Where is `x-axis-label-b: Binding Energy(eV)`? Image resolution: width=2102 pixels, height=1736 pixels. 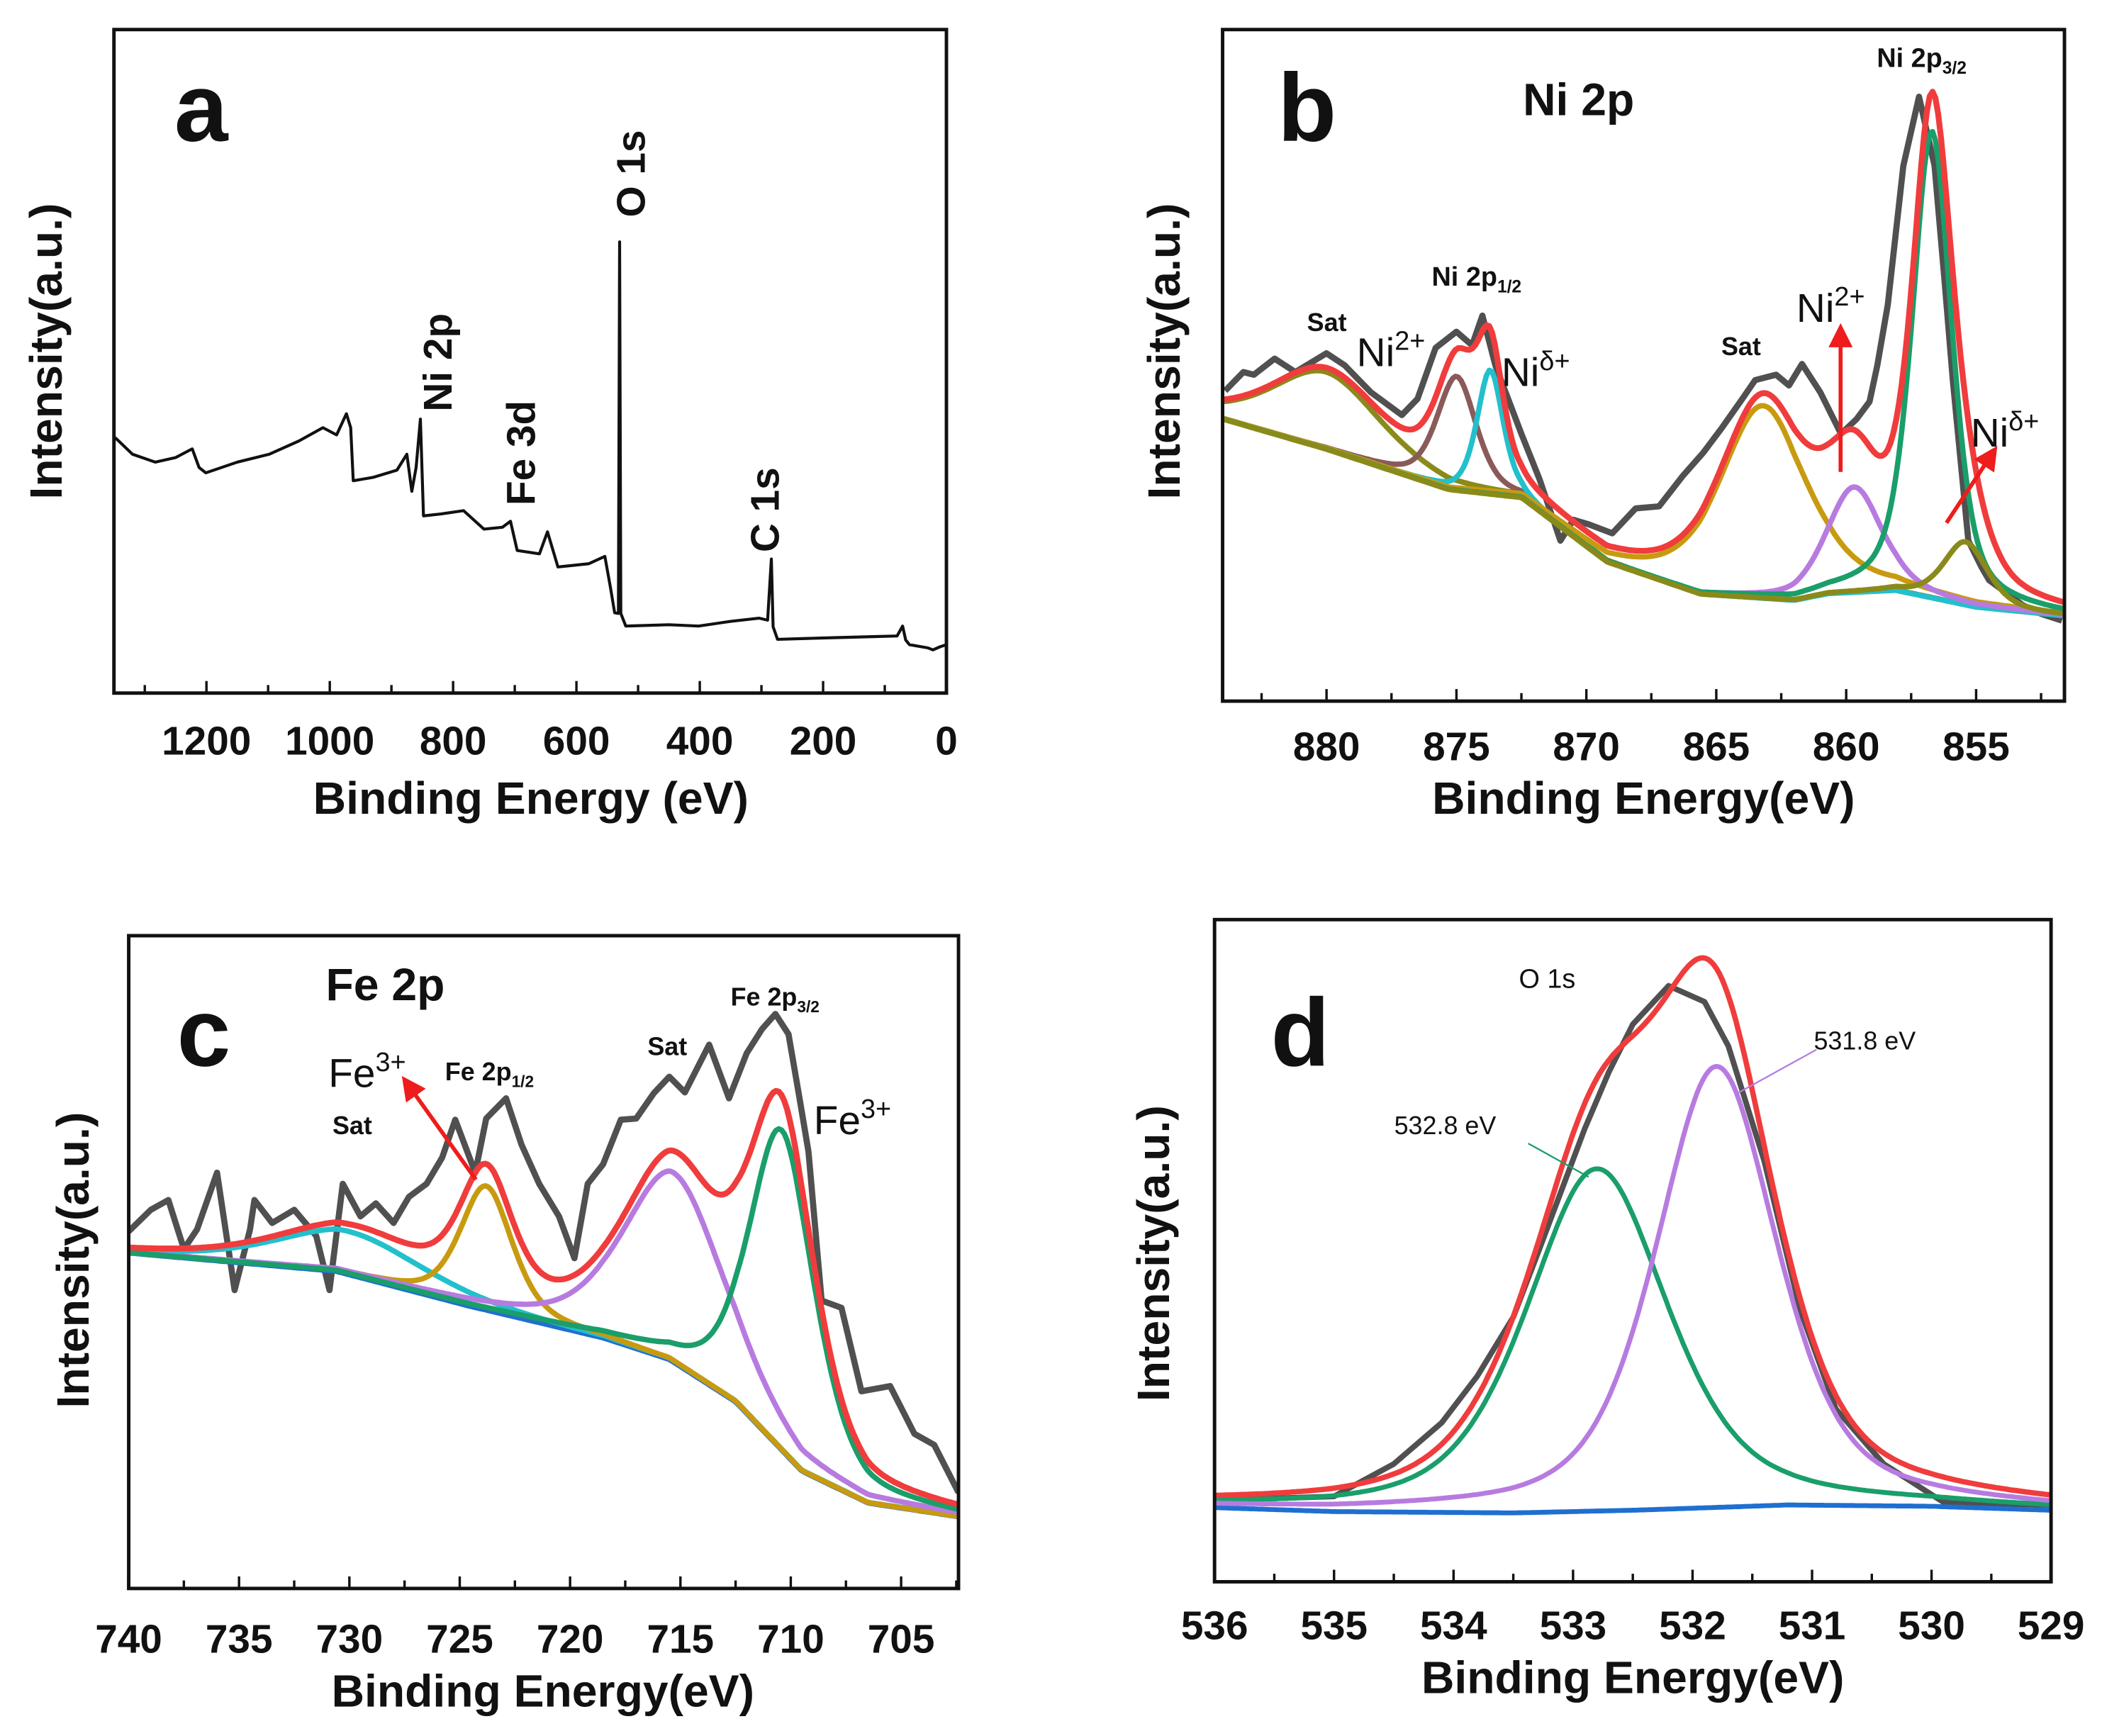 x-axis-label-b: Binding Energy(eV) is located at coordinates (1643, 798).